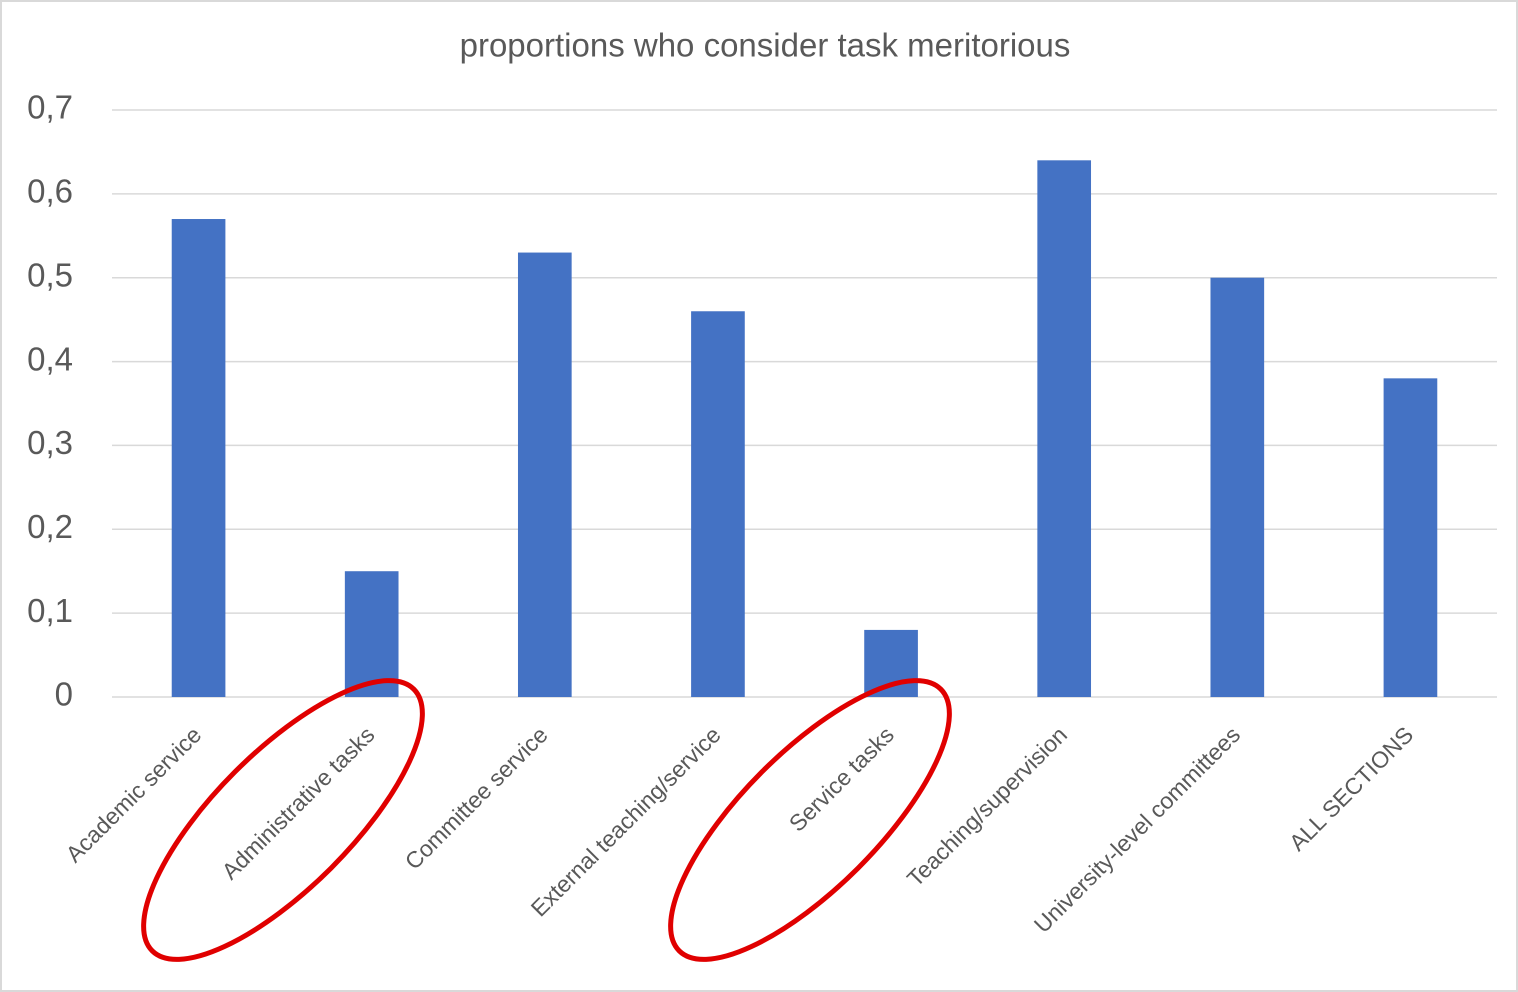 This screenshot has width=1518, height=992. Describe the element at coordinates (64, 694) in the screenshot. I see `y-tick-label: 0` at that location.